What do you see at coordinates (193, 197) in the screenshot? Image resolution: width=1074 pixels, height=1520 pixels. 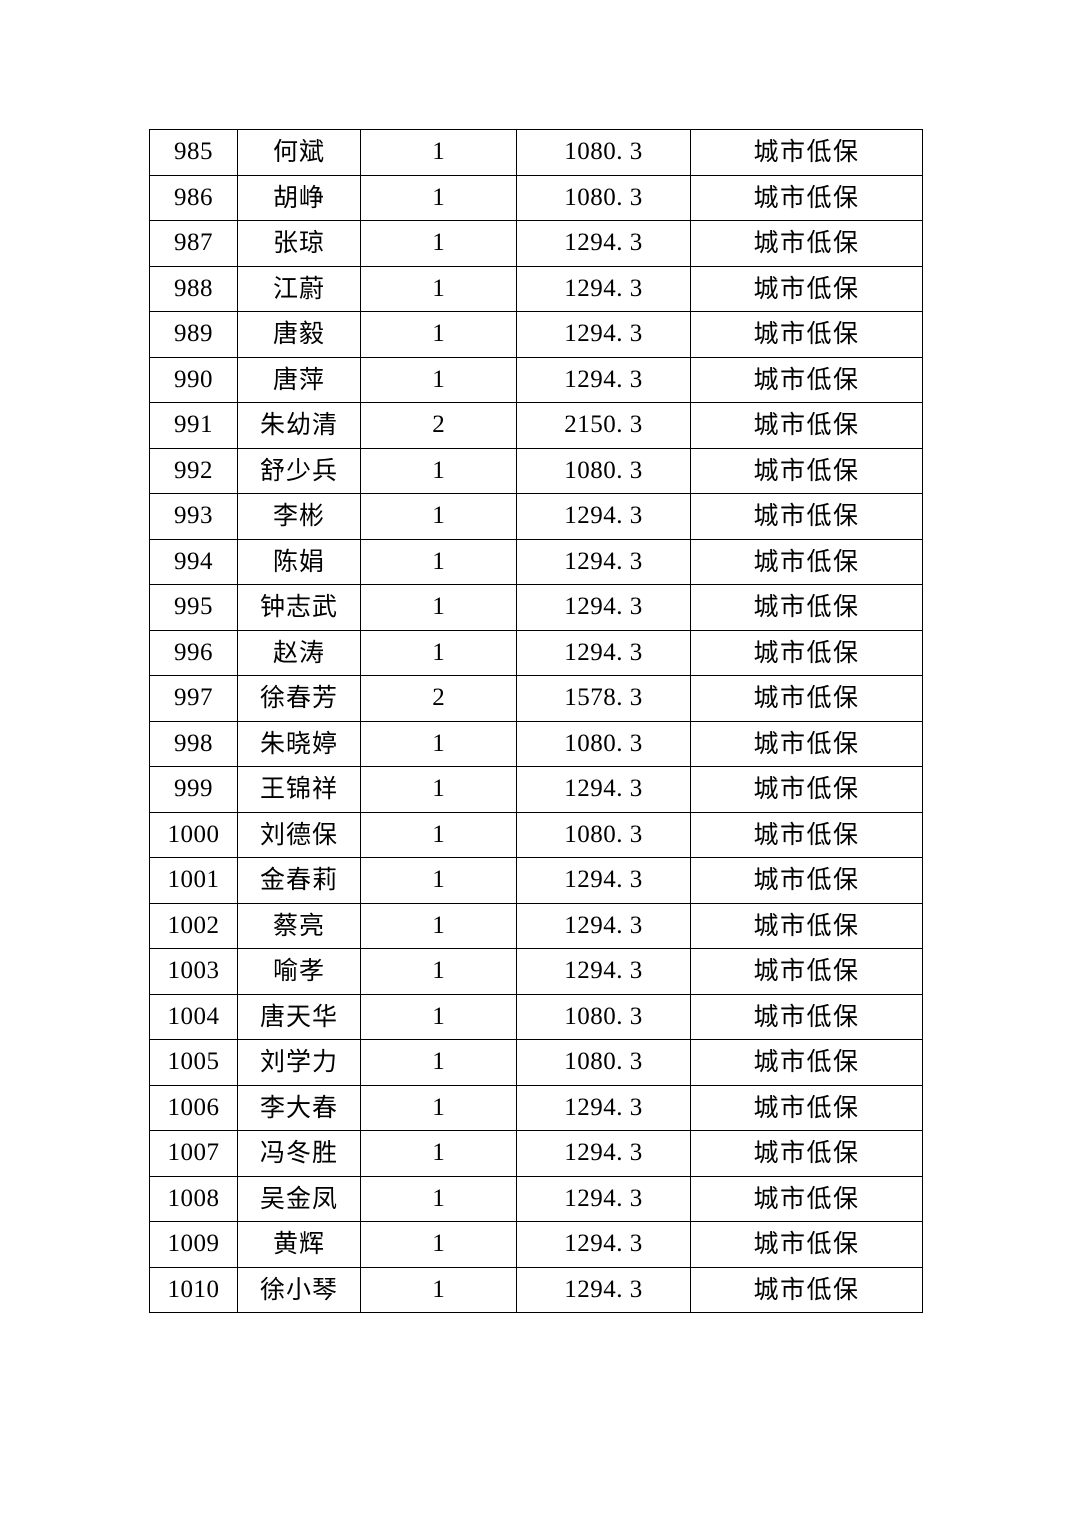 I see `sequence-number-cell: 986` at bounding box center [193, 197].